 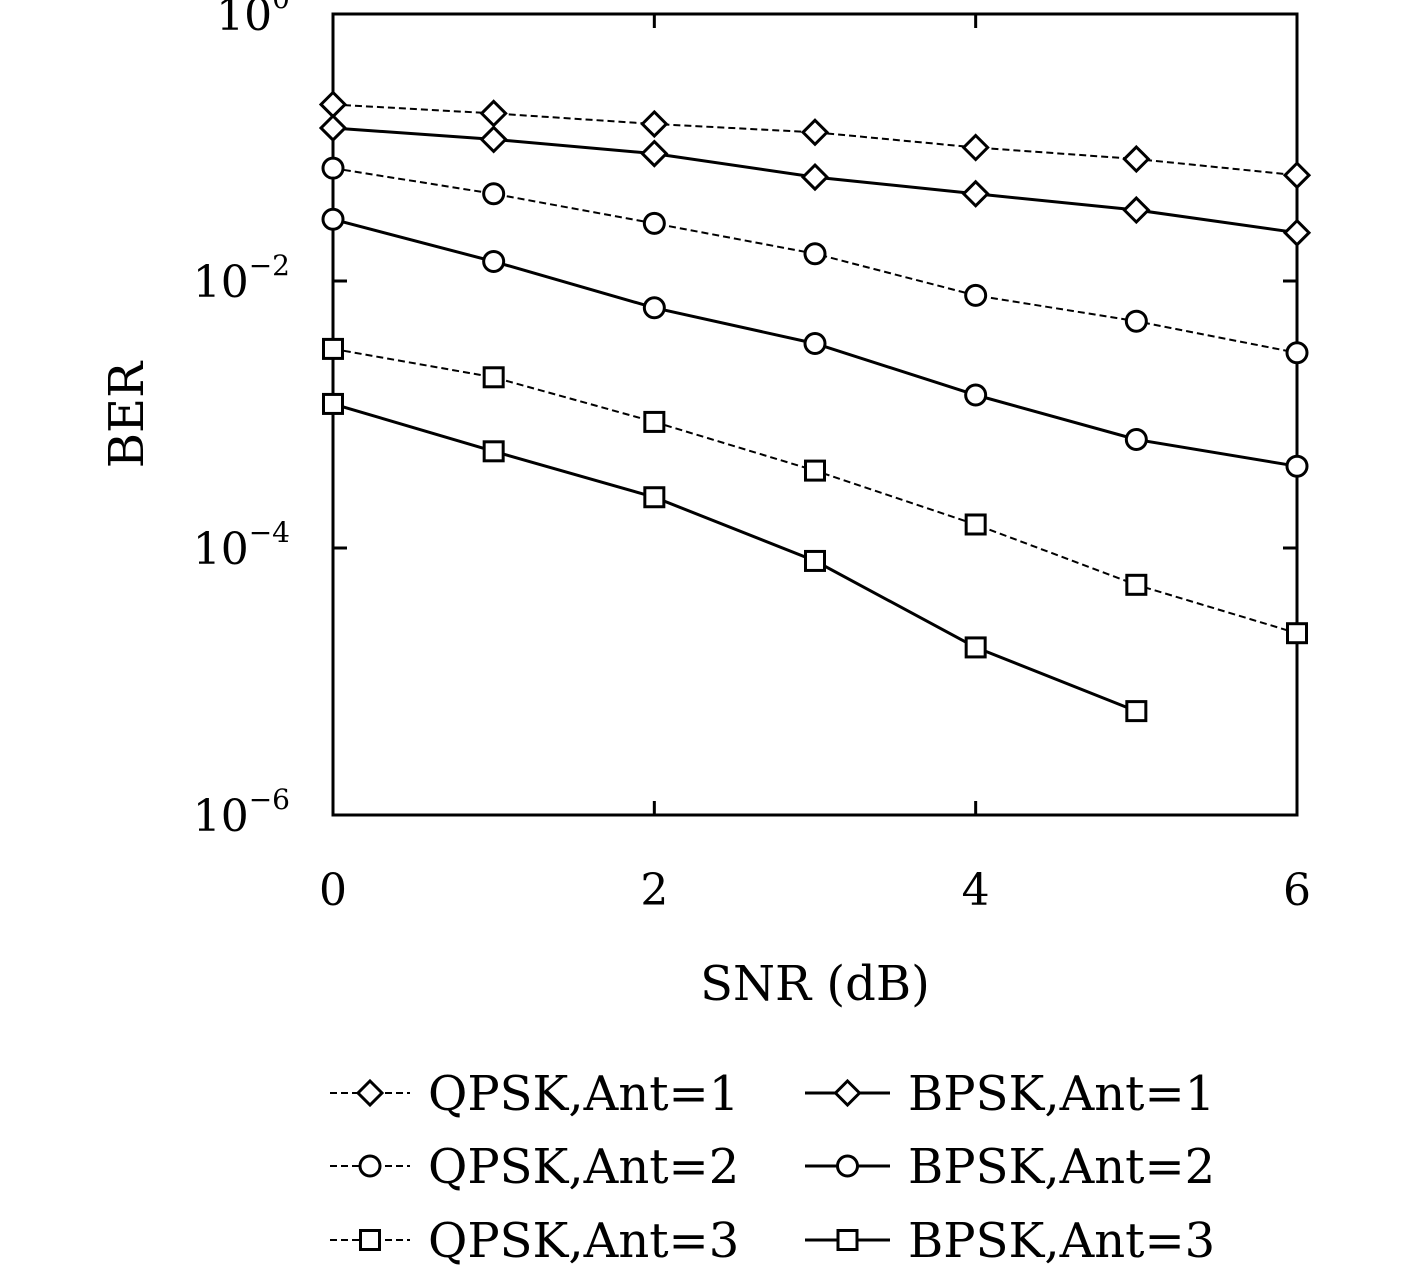 I want to click on legend-label: BPSK,Ant=2, so click(x=1061, y=1167).